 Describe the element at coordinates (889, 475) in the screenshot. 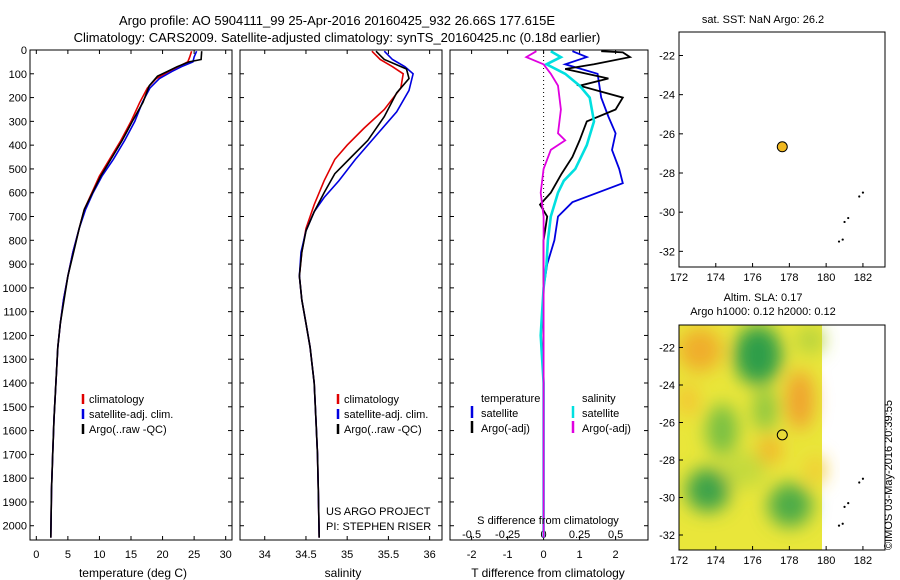

I see `side-timestamp: ©IMOS 03-May-2016 20:39:55` at that location.